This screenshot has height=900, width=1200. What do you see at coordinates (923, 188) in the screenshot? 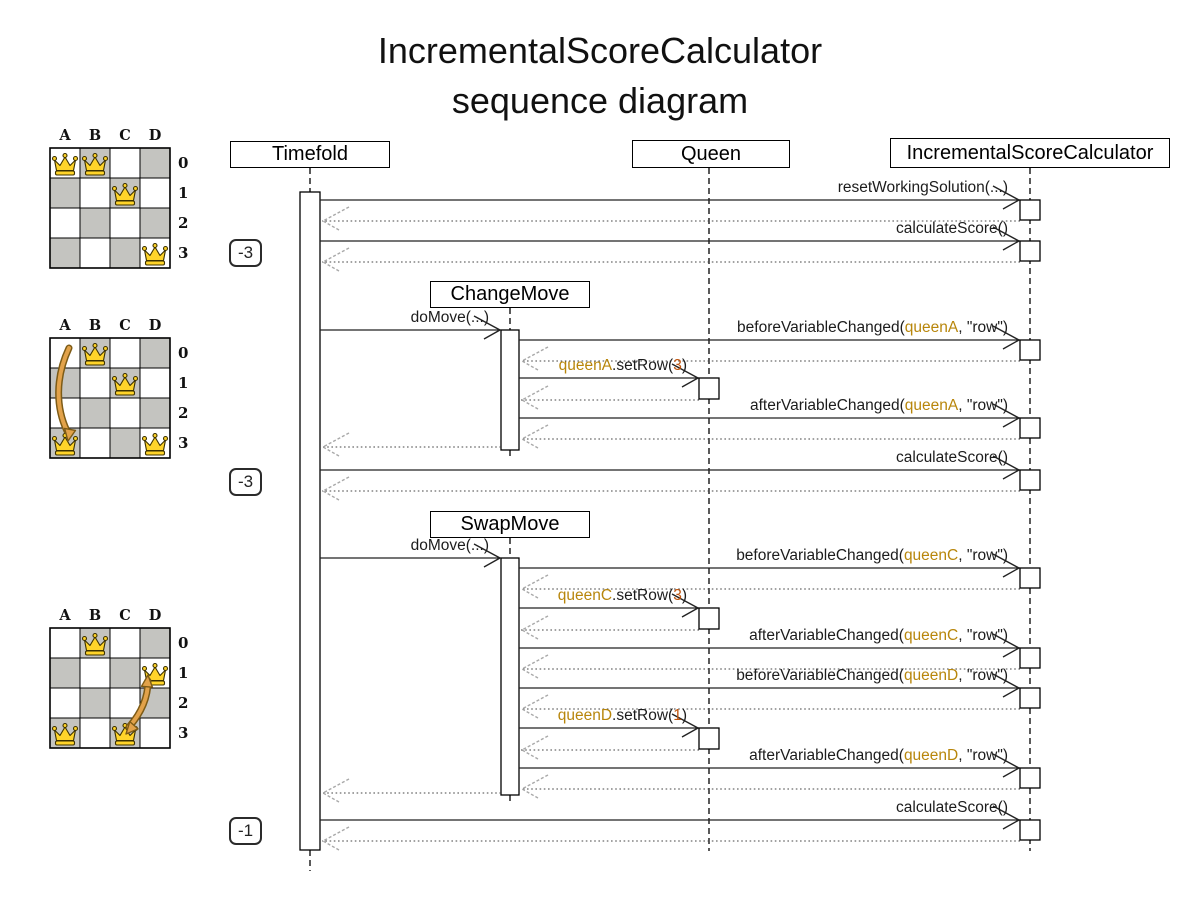
I see `message-label-reset-working-solution: resetWorkingSolution(...)` at bounding box center [923, 188].